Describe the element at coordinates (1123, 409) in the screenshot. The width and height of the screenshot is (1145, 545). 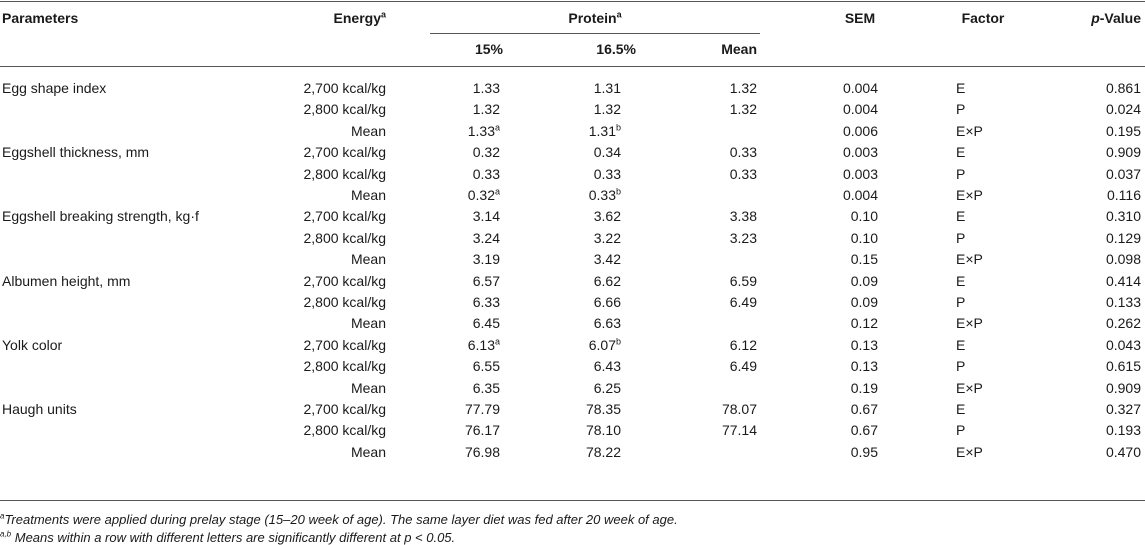
I see `row-pvalue: 0.327` at that location.